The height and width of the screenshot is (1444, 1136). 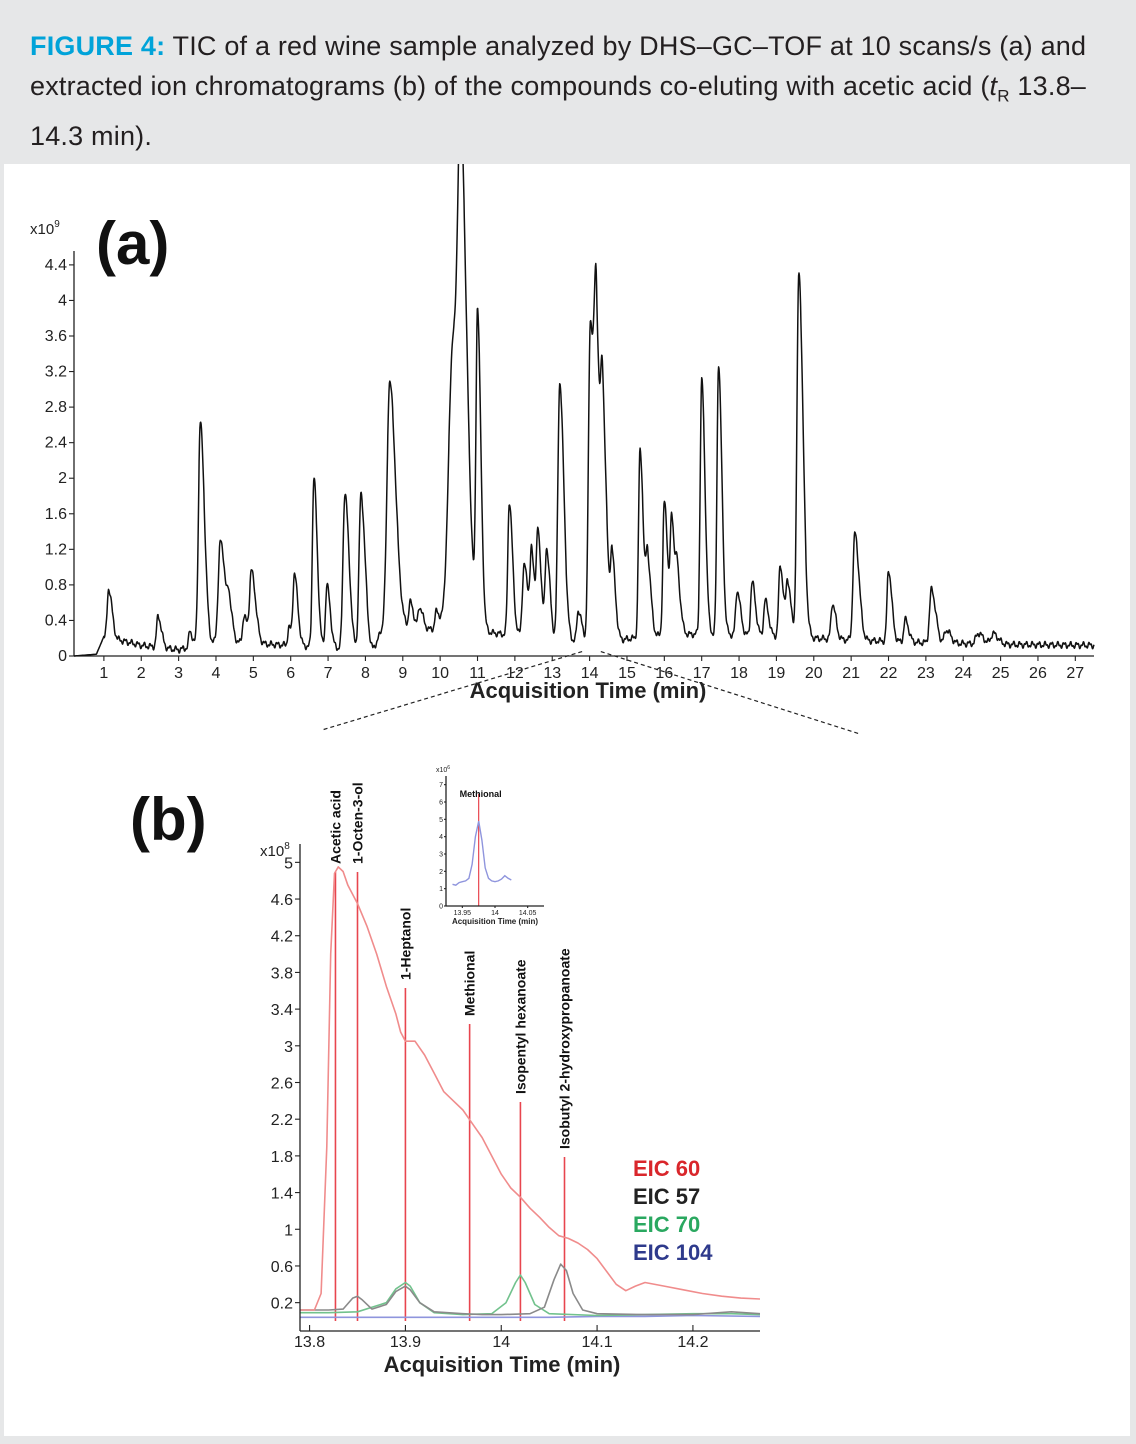 I want to click on compound-label: 1-Octen-3-ol, so click(x=358, y=823).